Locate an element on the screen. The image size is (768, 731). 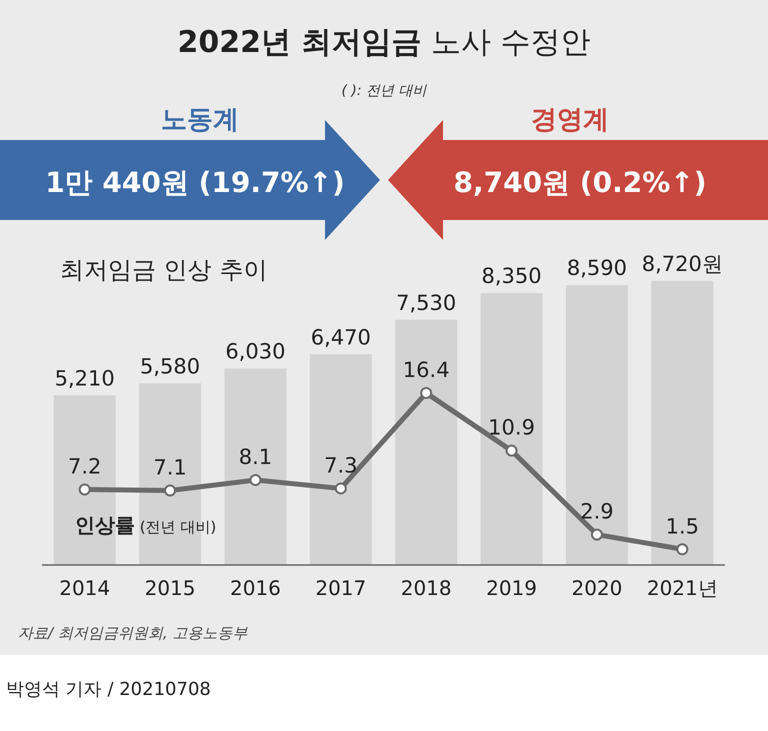
text: ( ): 전년 대비 is located at coordinates (385, 91).